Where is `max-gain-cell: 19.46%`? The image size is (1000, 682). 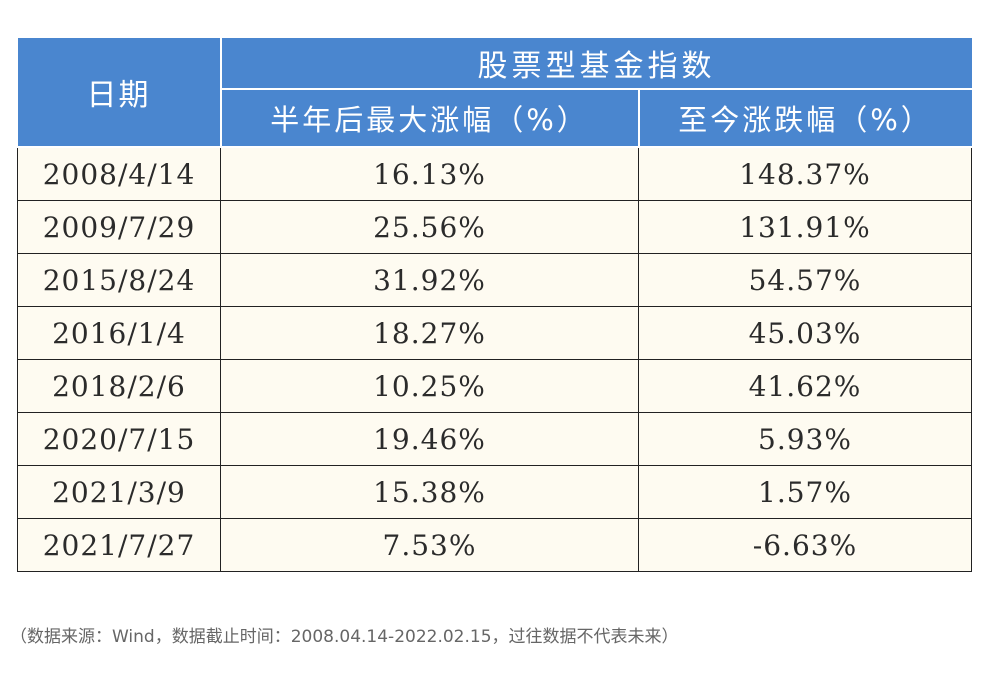
max-gain-cell: 19.46% is located at coordinates (429, 439).